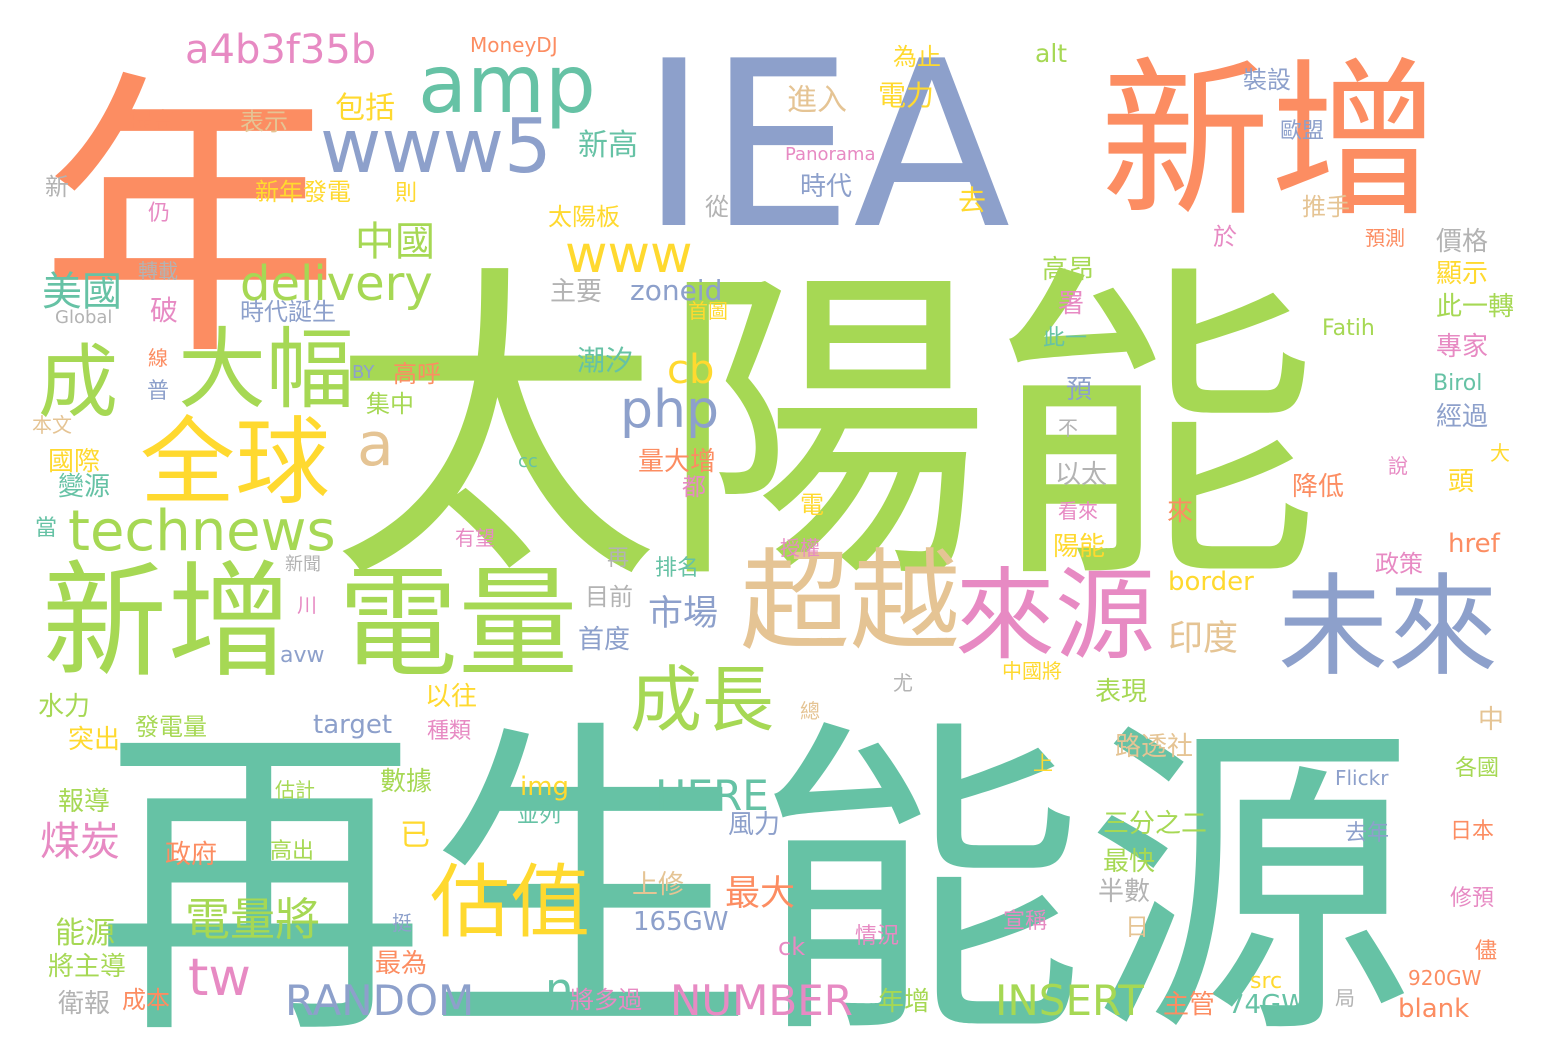 The width and height of the screenshot is (1548, 1052). Describe the element at coordinates (1203, 639) in the screenshot. I see `word-cjk-33: 印度` at that location.